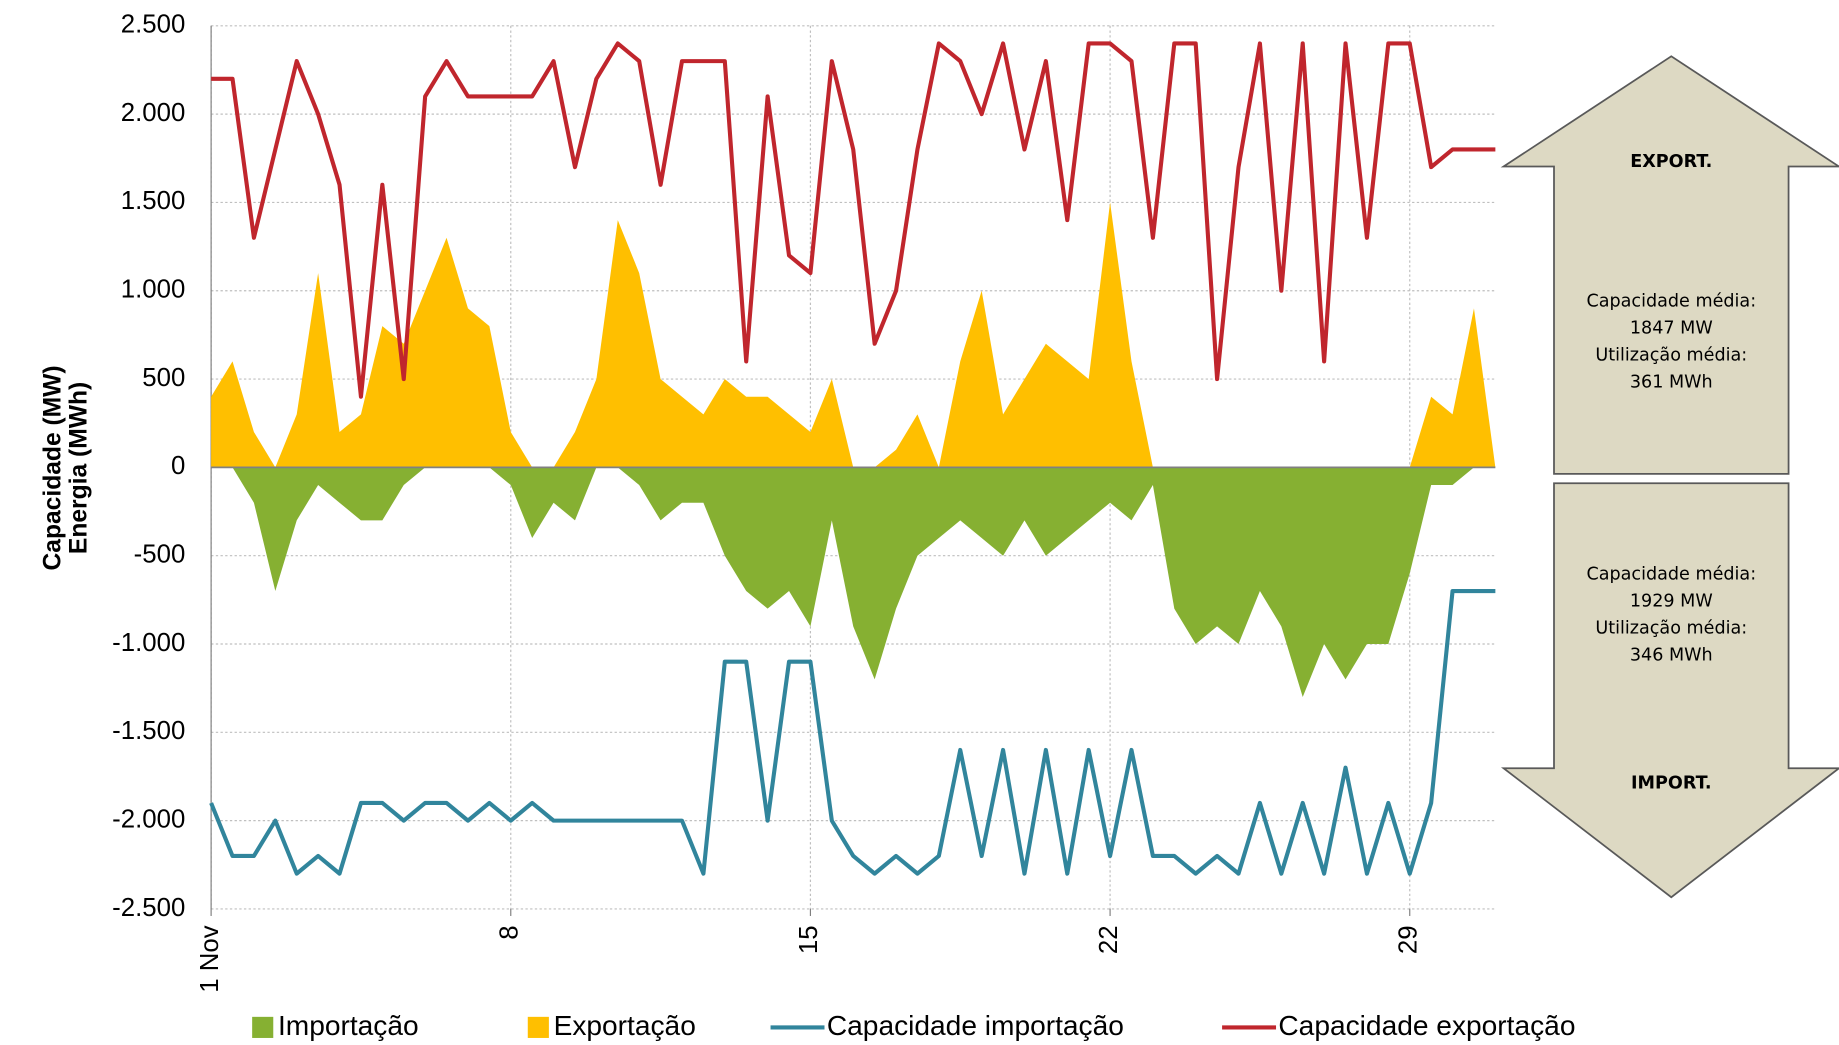  What do you see at coordinates (148, 731) in the screenshot?
I see `y-tick-label: -1.500` at bounding box center [148, 731].